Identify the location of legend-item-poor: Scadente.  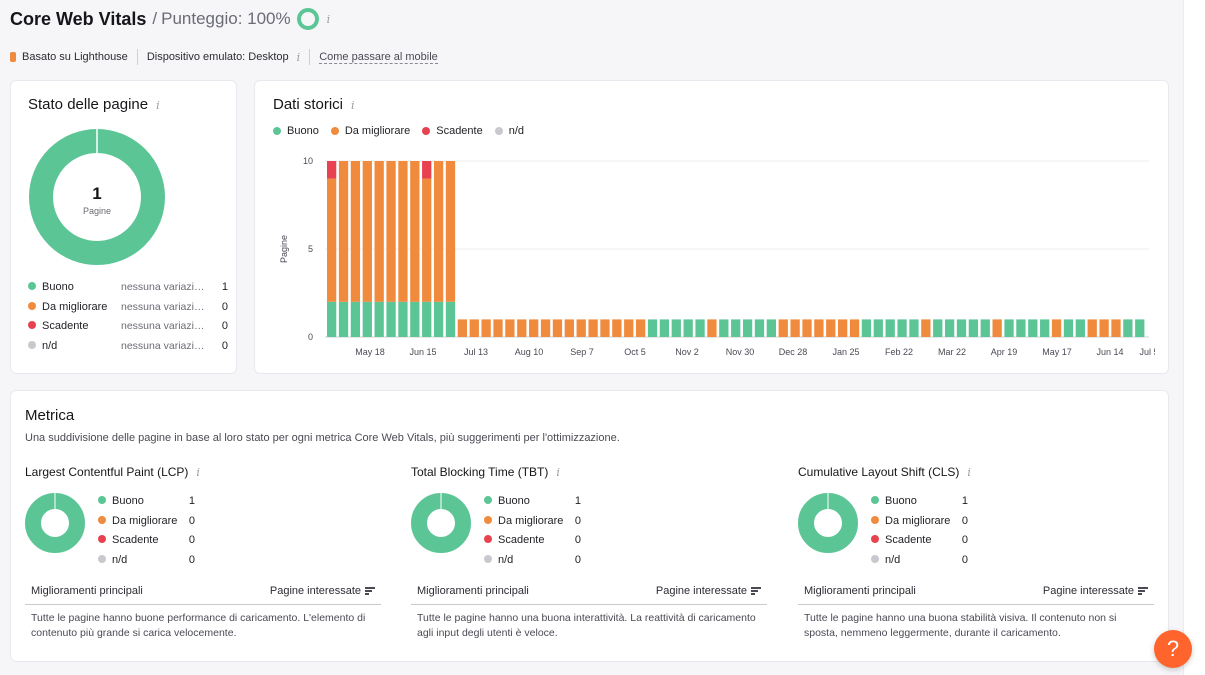
(452, 131).